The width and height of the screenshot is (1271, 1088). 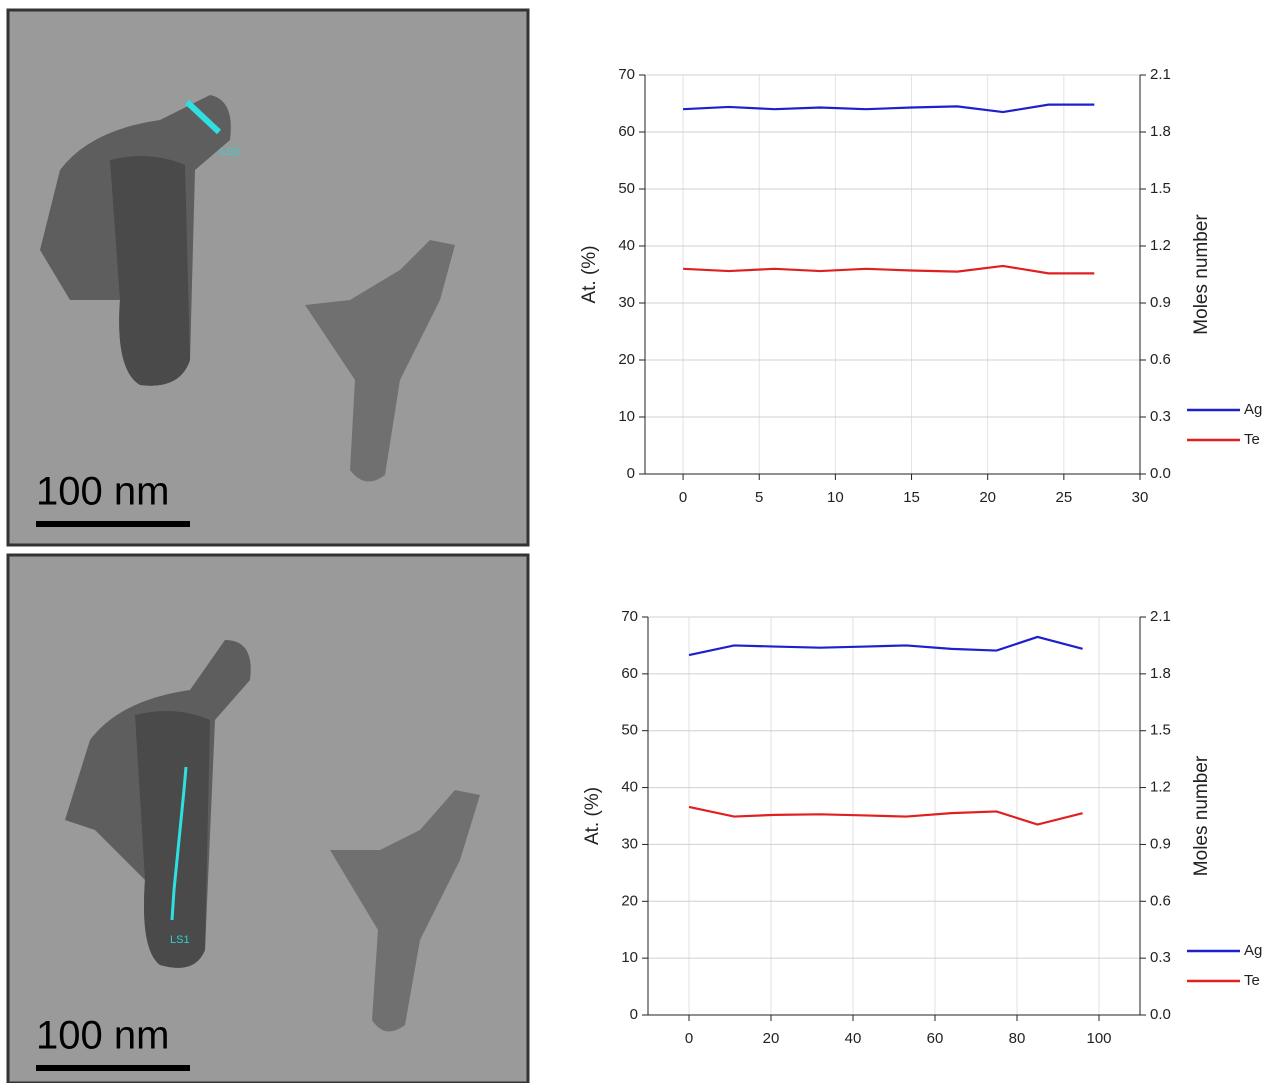 I want to click on x-tick-label: 40, so click(x=853, y=1038).